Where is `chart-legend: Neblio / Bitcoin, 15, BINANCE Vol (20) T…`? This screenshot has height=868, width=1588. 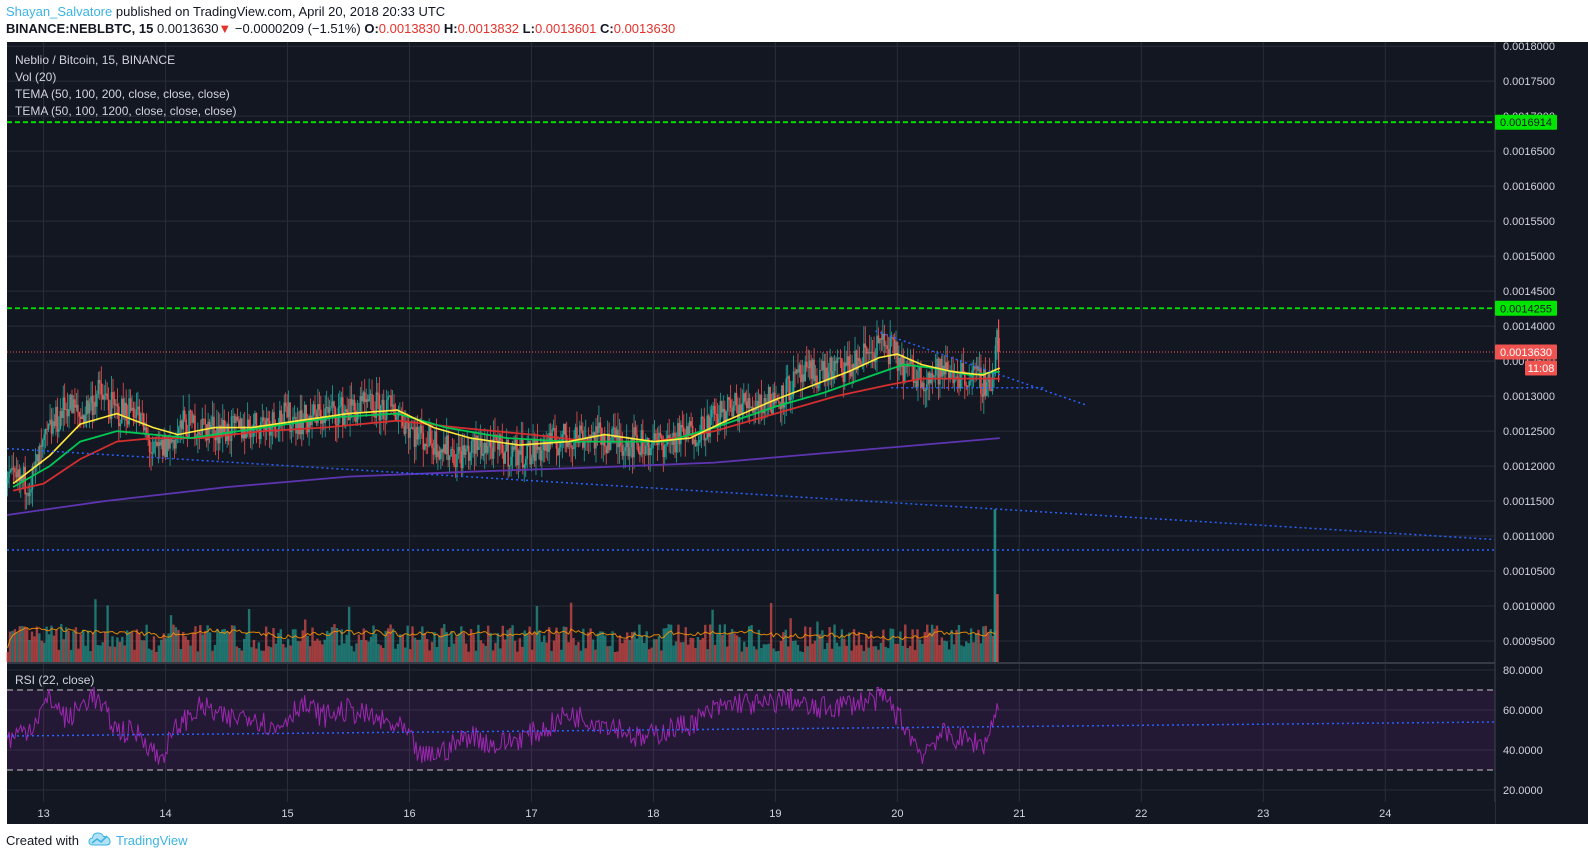 chart-legend: Neblio / Bitcoin, 15, BINANCE Vol (20) T… is located at coordinates (125, 370).